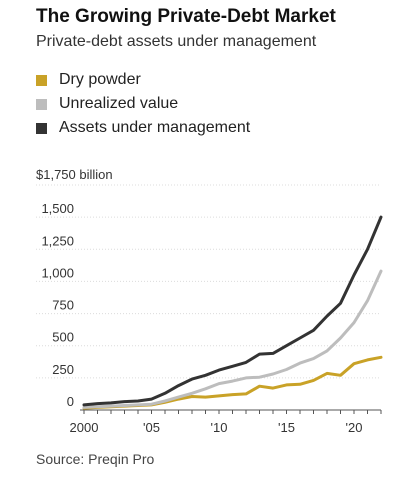 The width and height of the screenshot is (412, 479). What do you see at coordinates (57, 240) in the screenshot?
I see `y-tick-label: 1,250` at bounding box center [57, 240].